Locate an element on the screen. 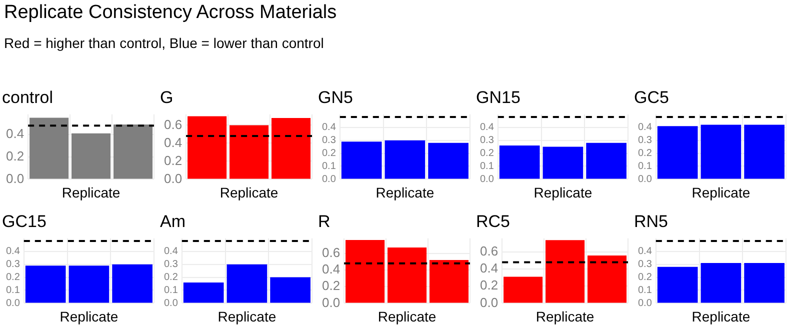 This screenshot has height=331, width=794. chart-title: GN5 is located at coordinates (335, 97).